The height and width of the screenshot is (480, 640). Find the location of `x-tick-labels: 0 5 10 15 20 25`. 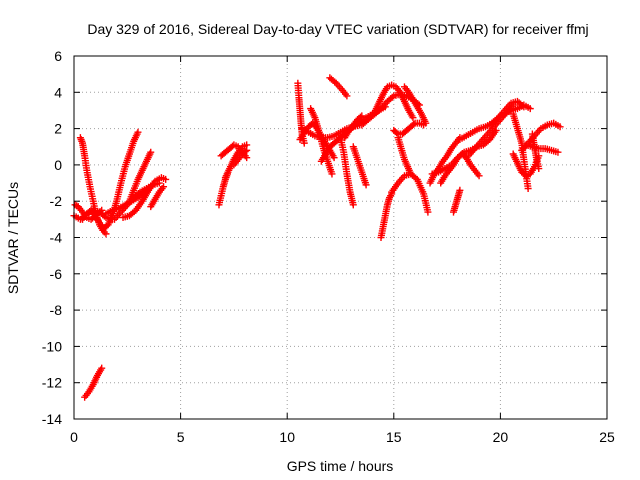

x-tick-labels: 0 5 10 15 20 25 is located at coordinates (342, 437).